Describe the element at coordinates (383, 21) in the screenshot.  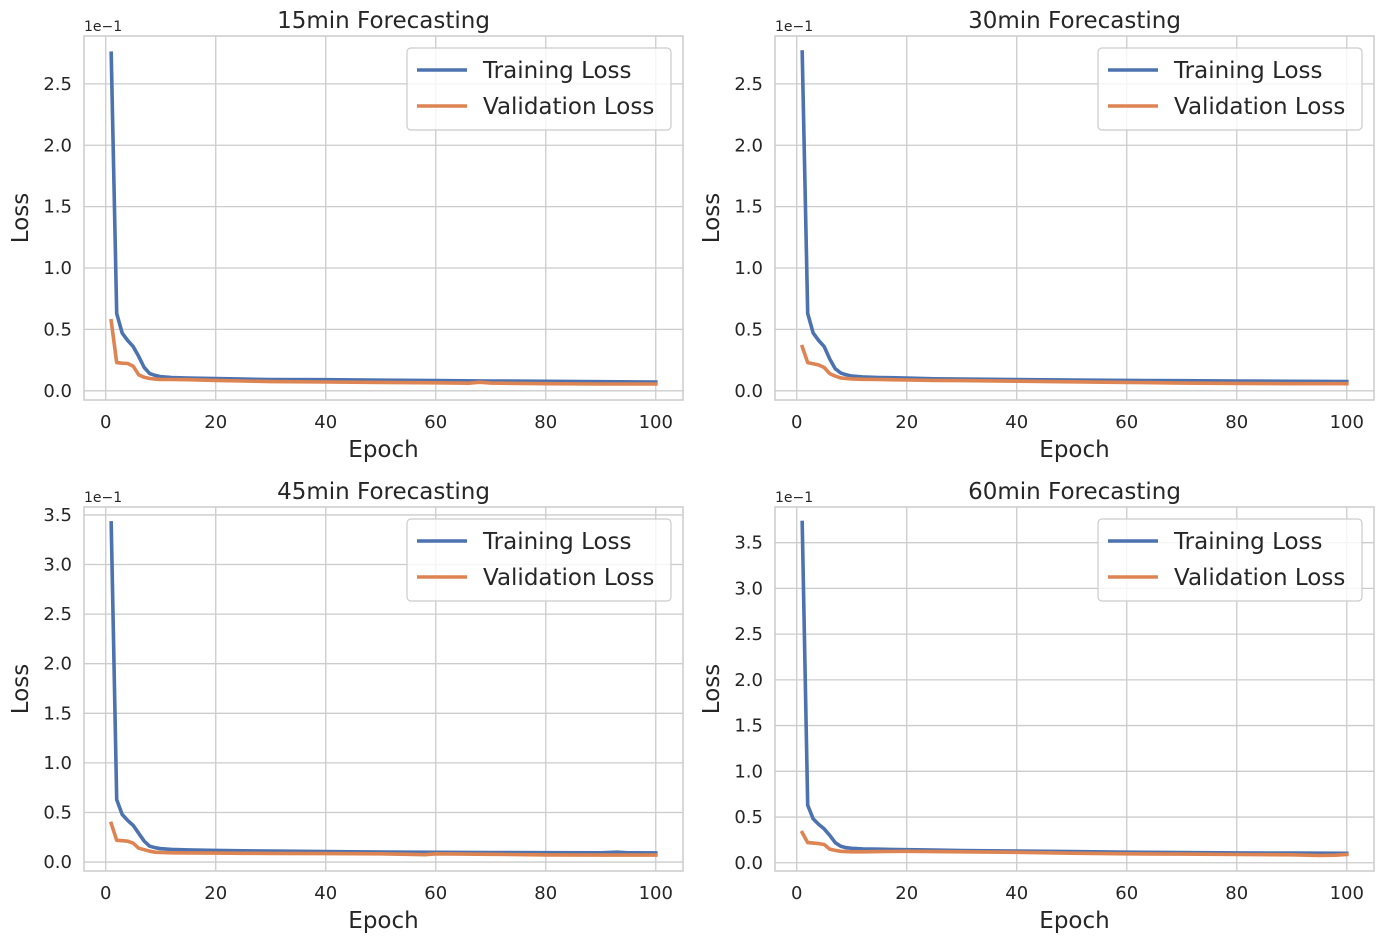
I see `chart-title: 15min Forecasting` at that location.